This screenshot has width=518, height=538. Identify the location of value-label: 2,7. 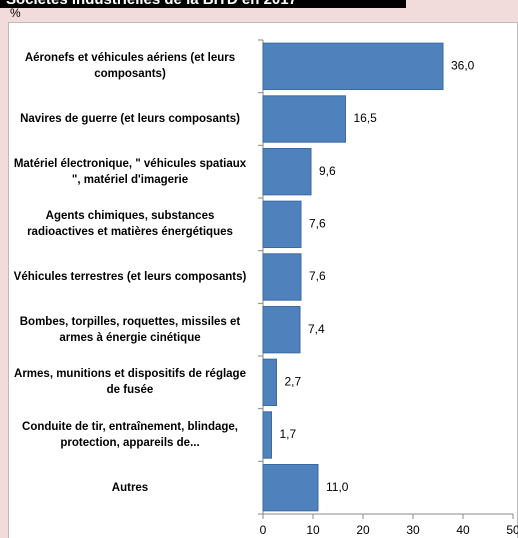
(293, 382).